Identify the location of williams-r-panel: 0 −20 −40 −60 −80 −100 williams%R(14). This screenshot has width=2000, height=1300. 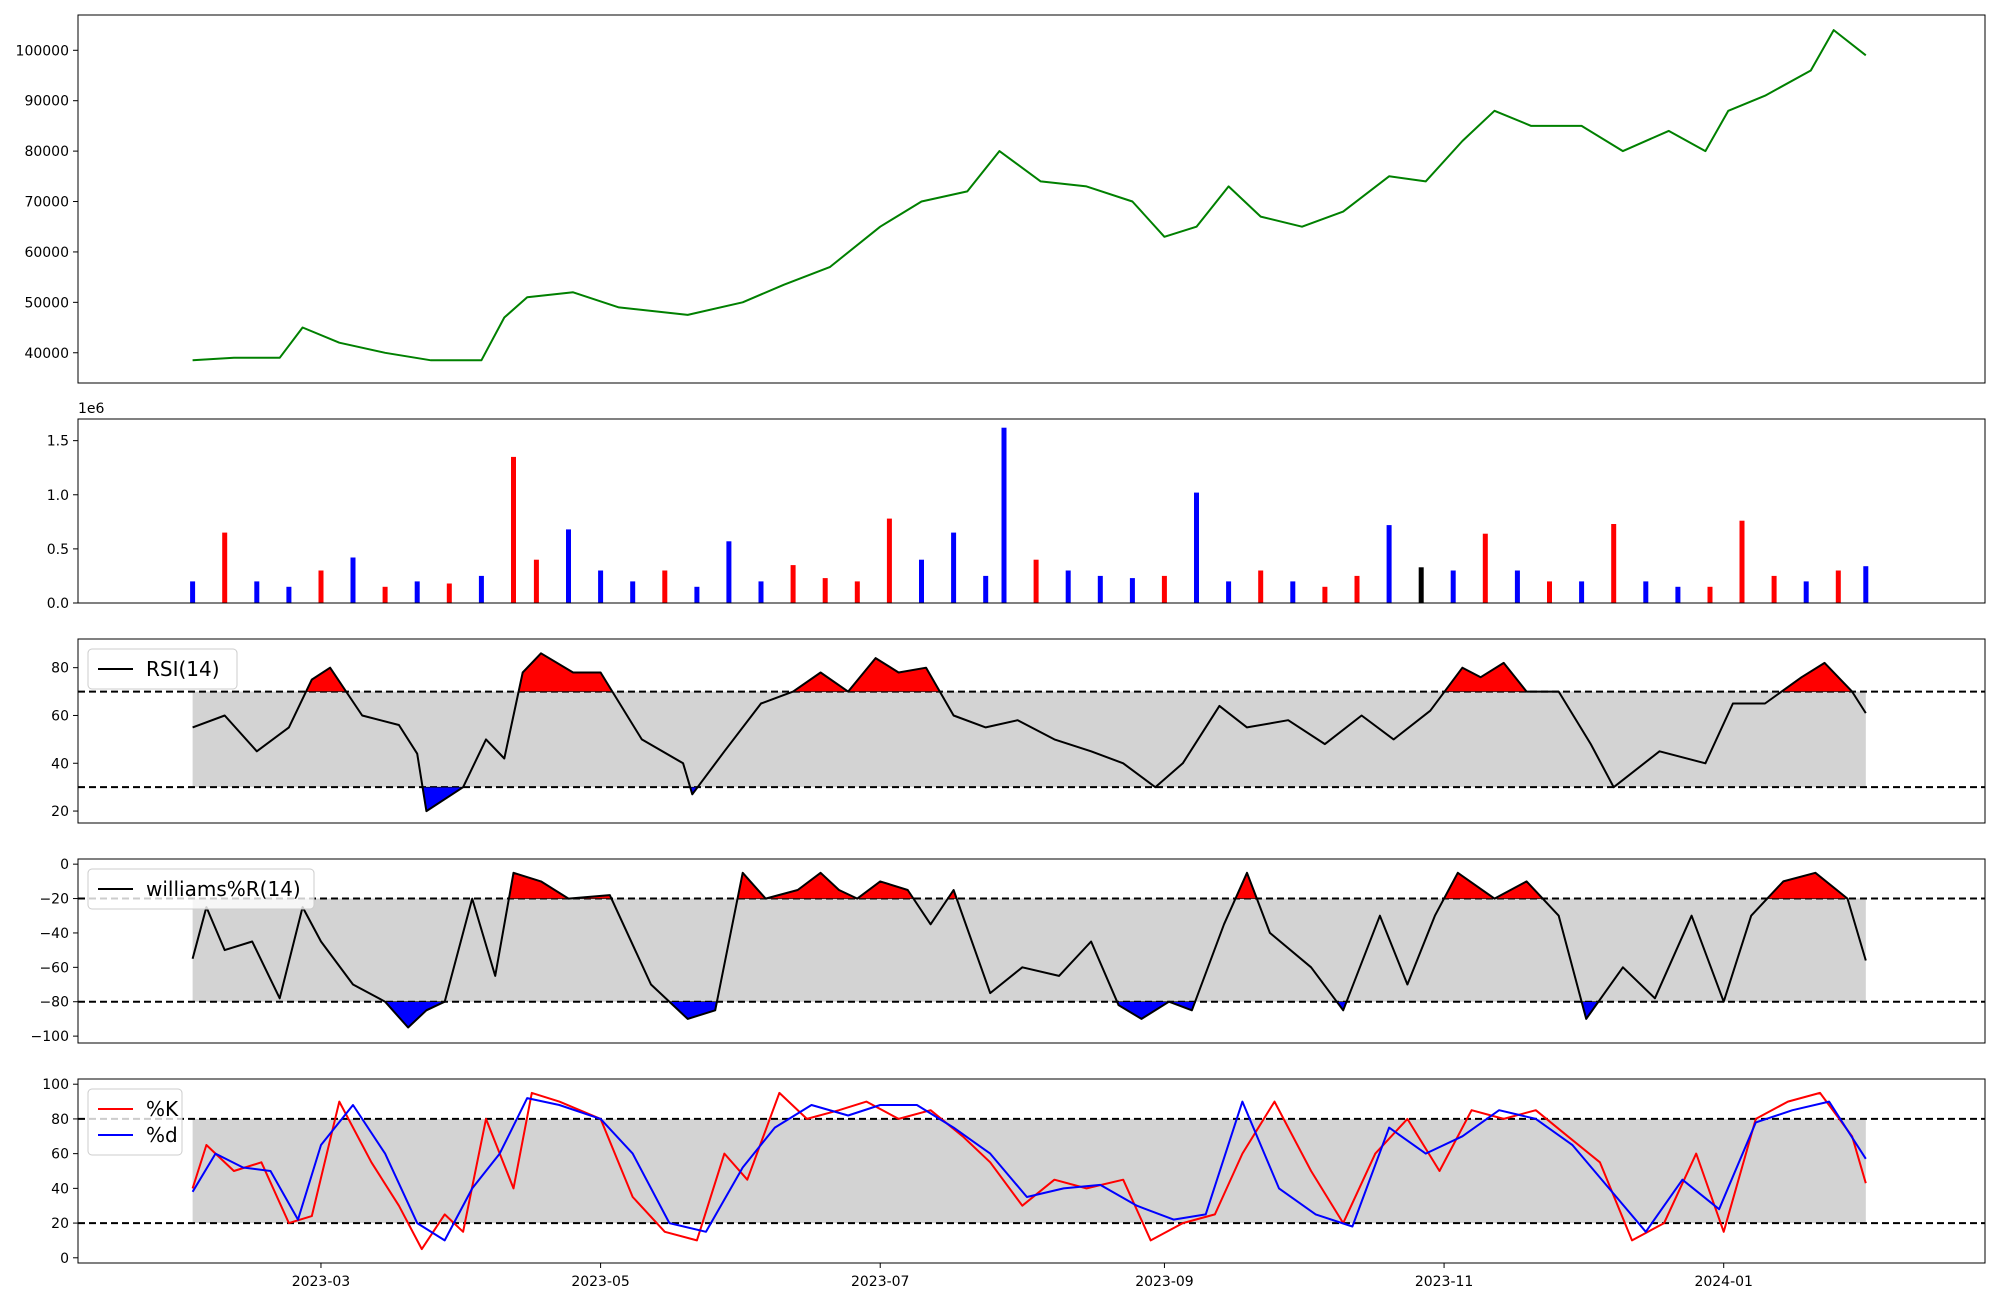
(1008, 951).